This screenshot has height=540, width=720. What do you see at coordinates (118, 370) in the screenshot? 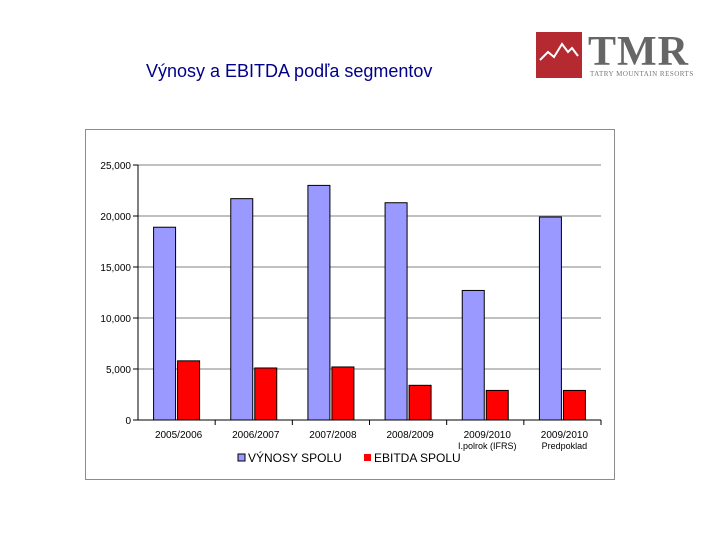
I see `y-tick-label: 5,000` at bounding box center [118, 370].